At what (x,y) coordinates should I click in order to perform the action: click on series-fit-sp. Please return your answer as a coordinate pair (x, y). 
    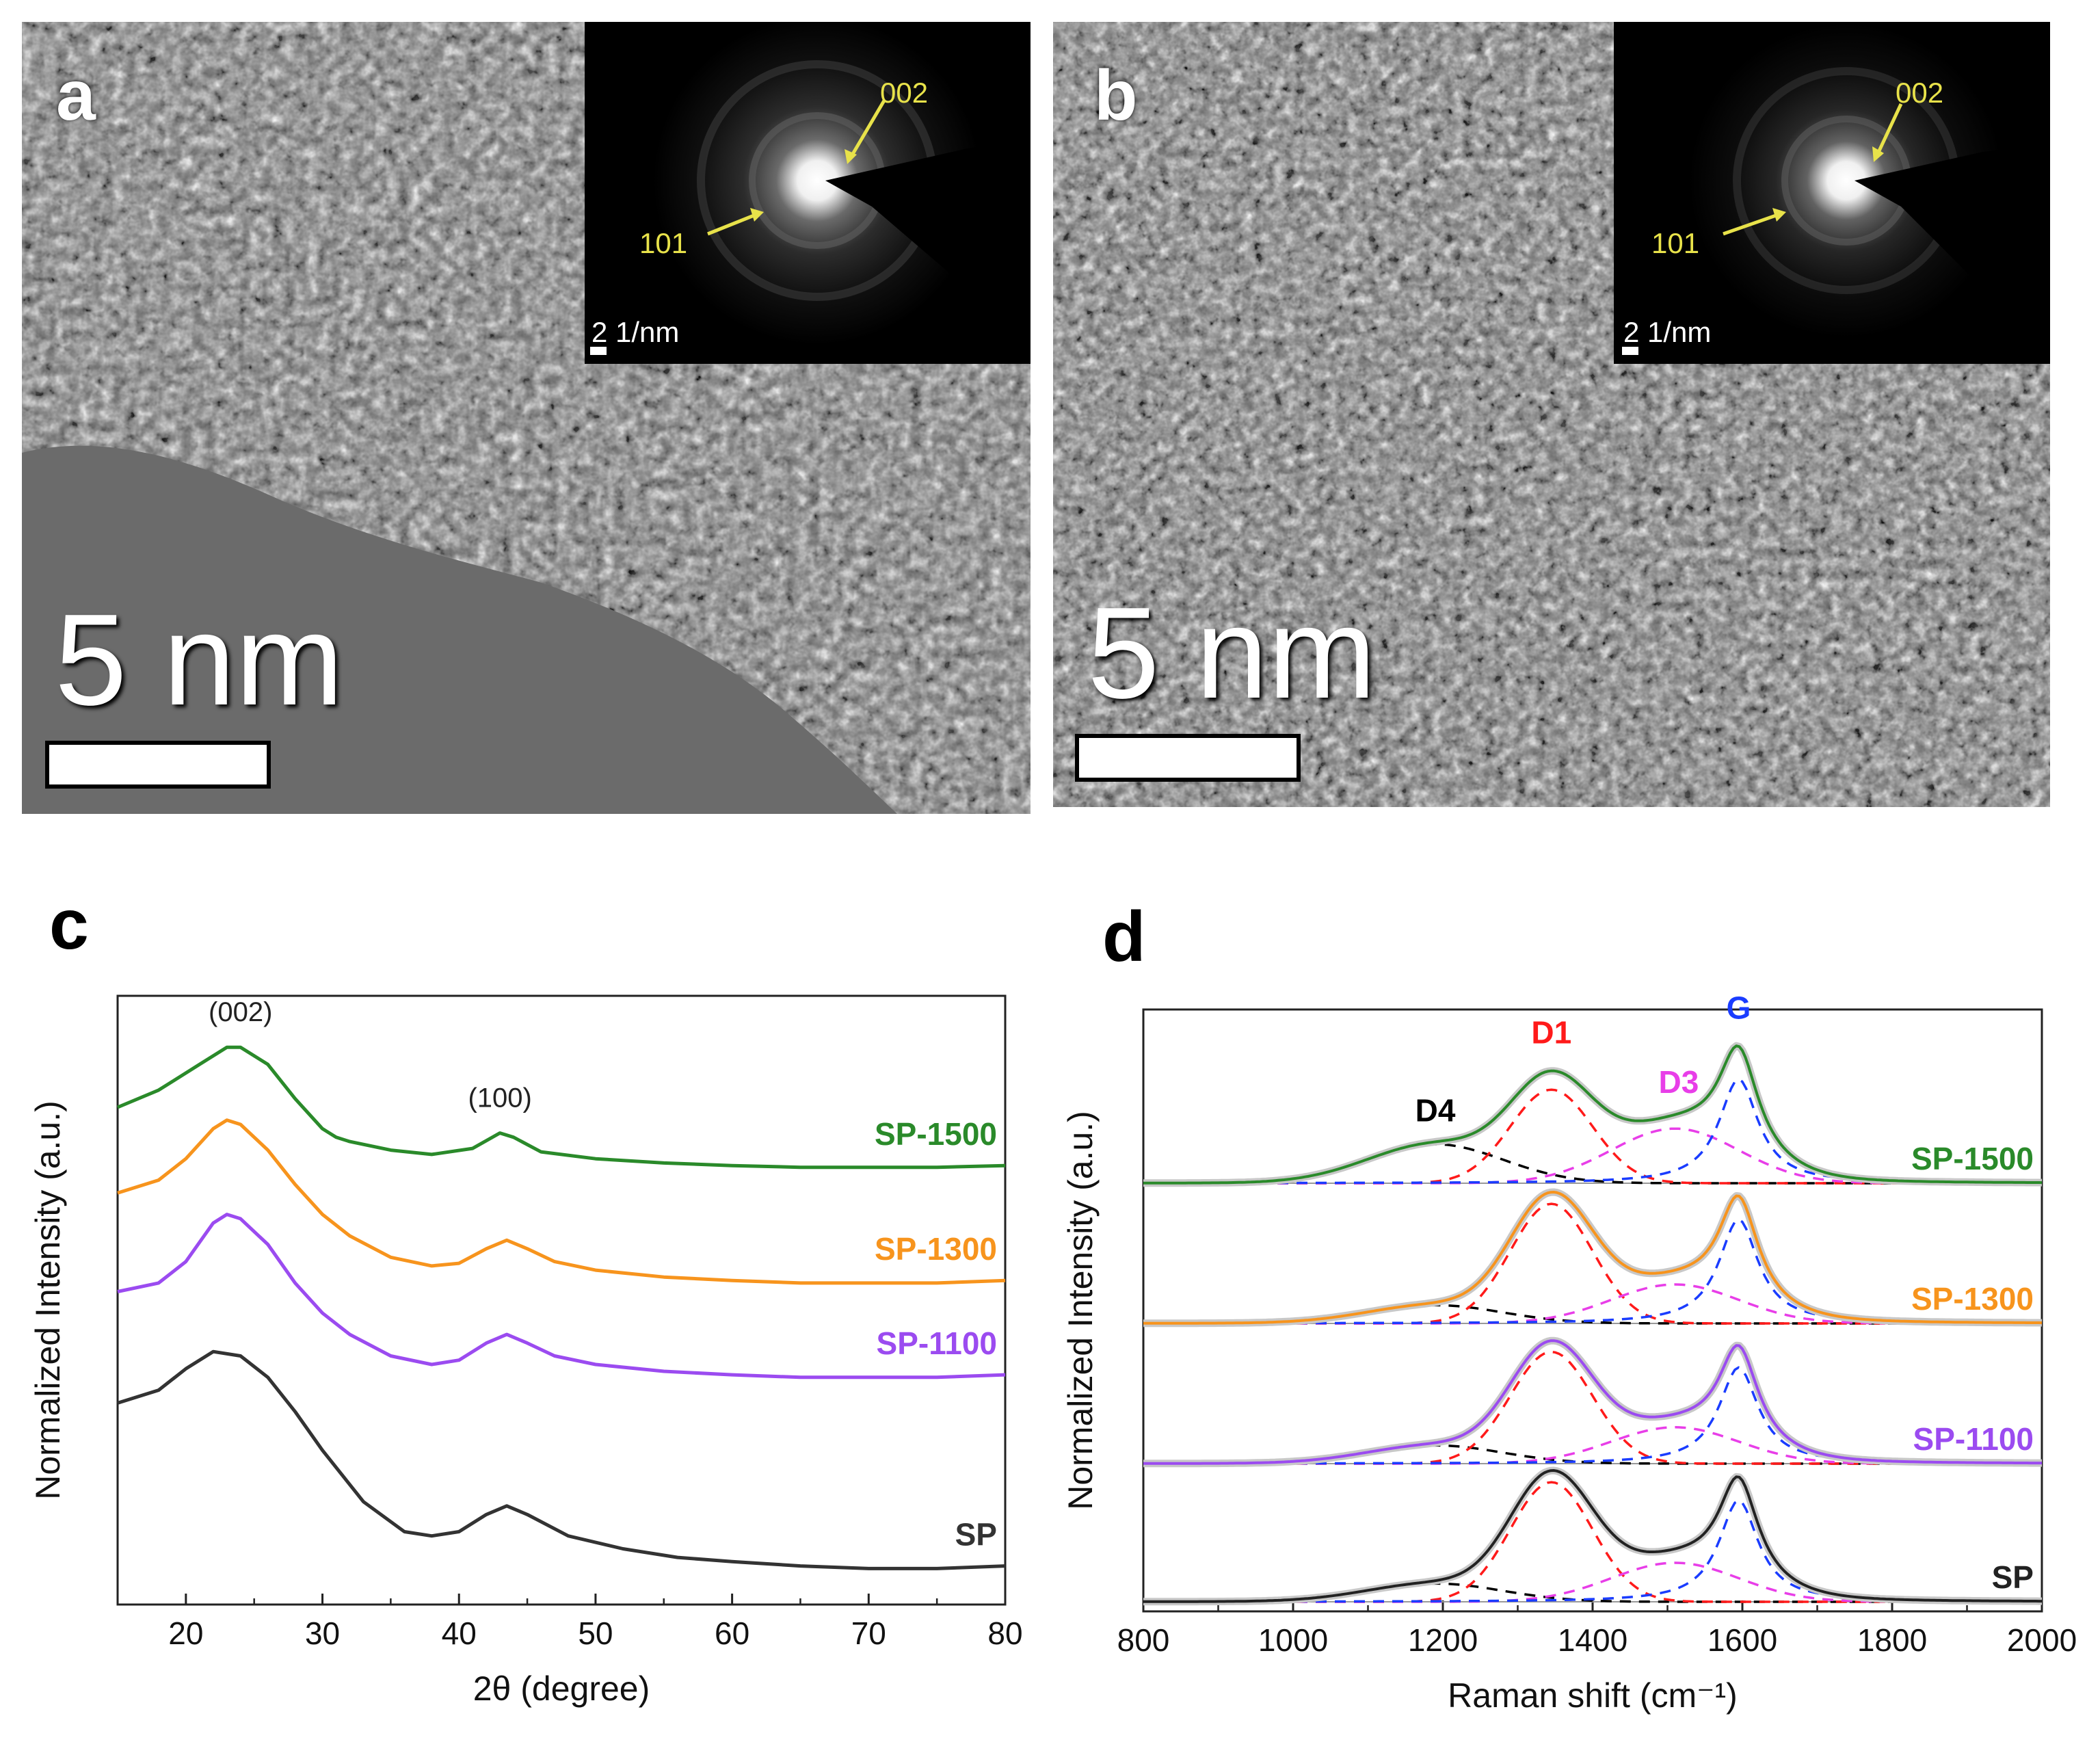
    Looking at the image, I should click on (1592, 1536).